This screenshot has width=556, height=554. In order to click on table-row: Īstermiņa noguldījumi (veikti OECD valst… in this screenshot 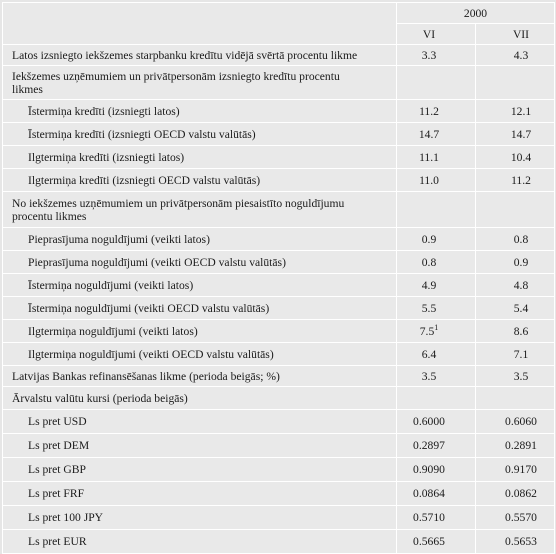, I will do `click(278, 308)`.